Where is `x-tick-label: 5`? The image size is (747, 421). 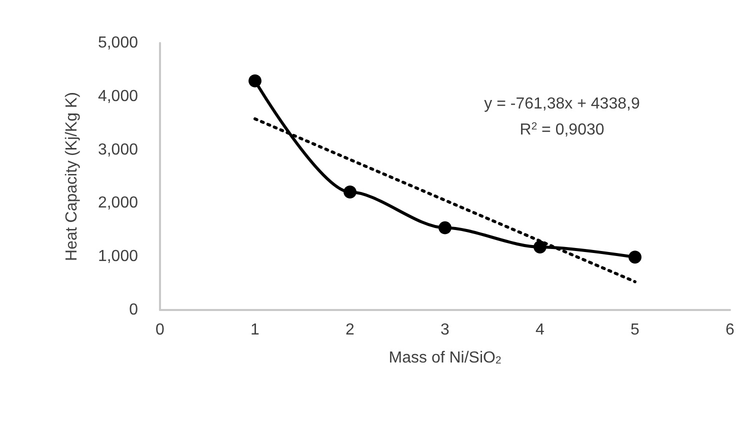 x-tick-label: 5 is located at coordinates (635, 330).